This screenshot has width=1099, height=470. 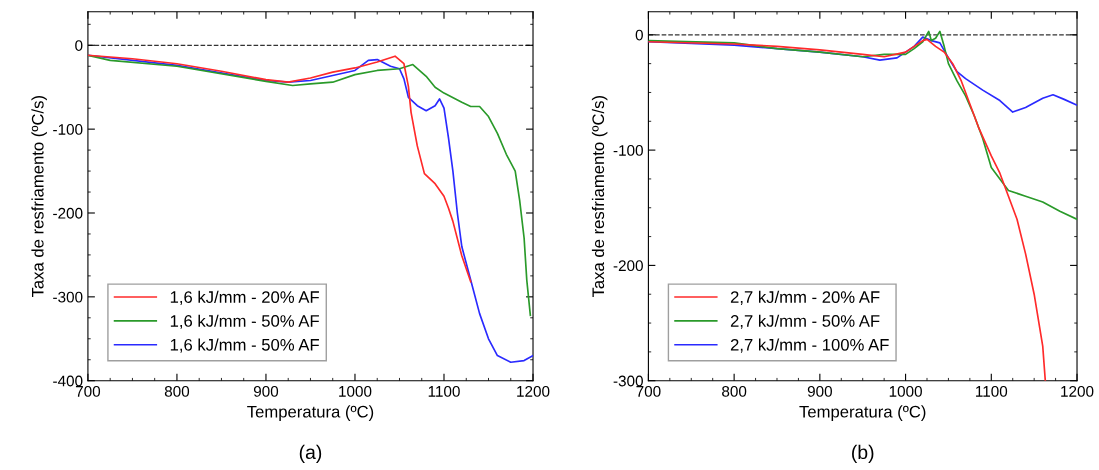 I want to click on text: (a), so click(x=310, y=453).